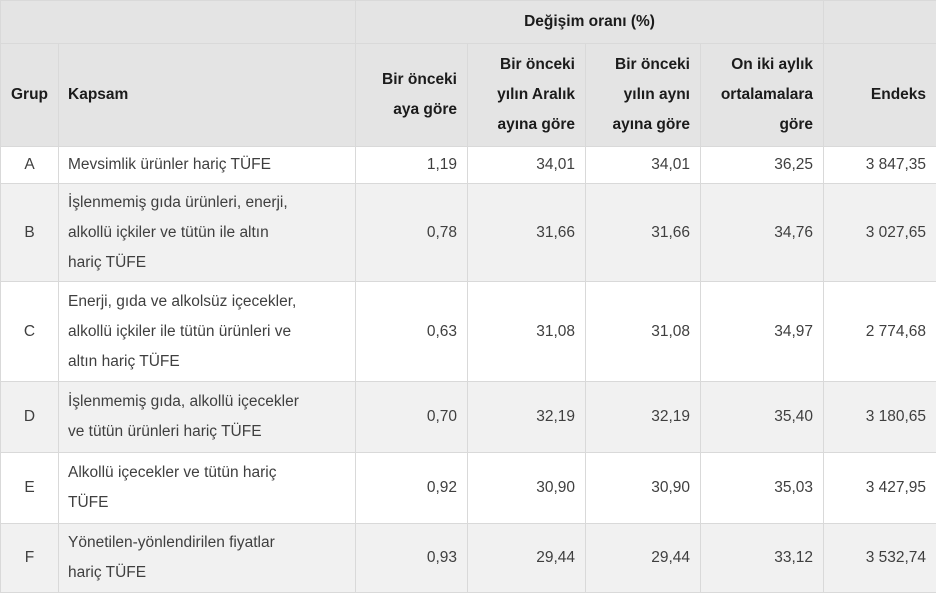  I want to click on grup-cell: A, so click(29, 165).